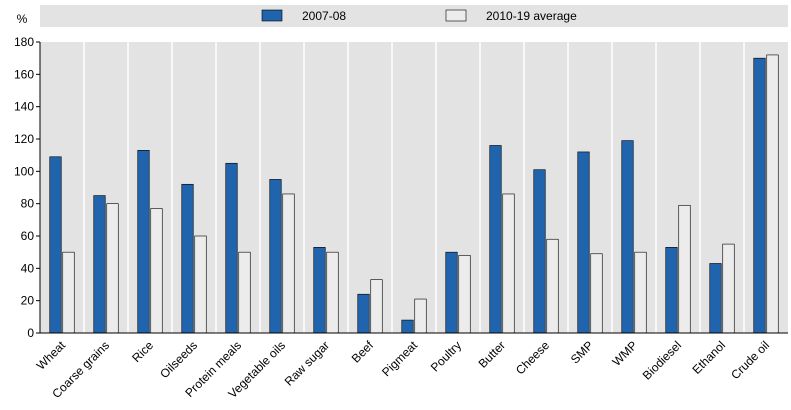  I want to click on y-axis-label: %, so click(22, 19).